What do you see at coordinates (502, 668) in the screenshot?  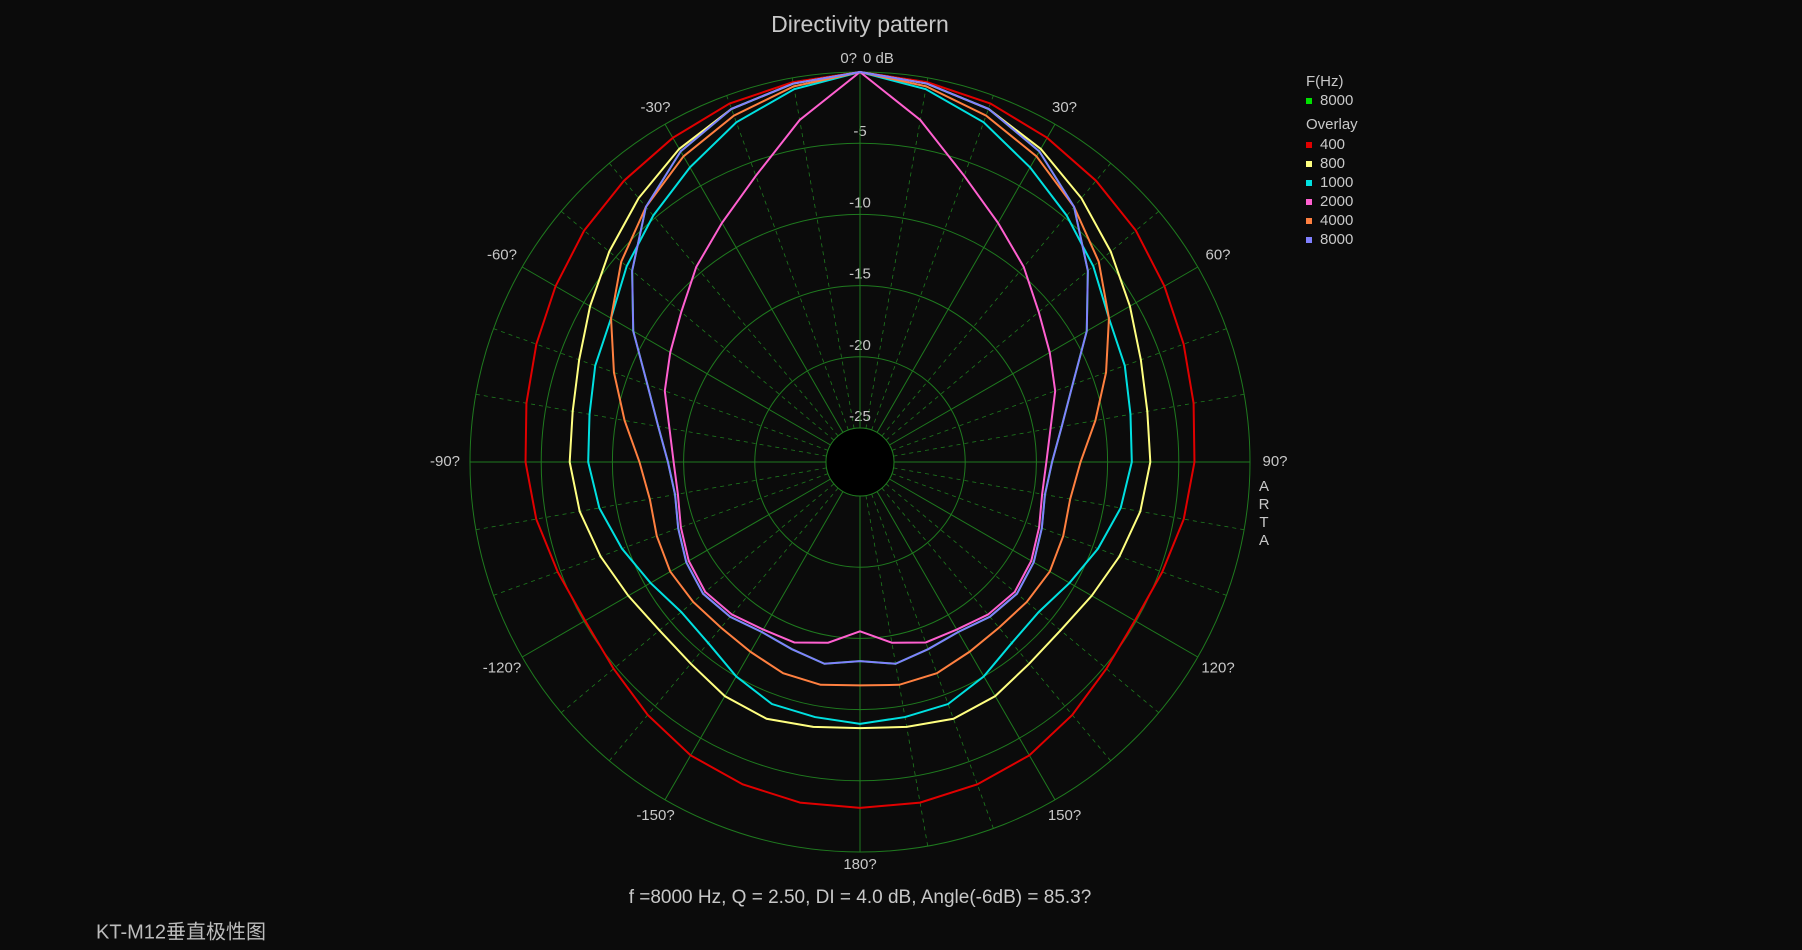 I see `theta-tick-label: -120?` at bounding box center [502, 668].